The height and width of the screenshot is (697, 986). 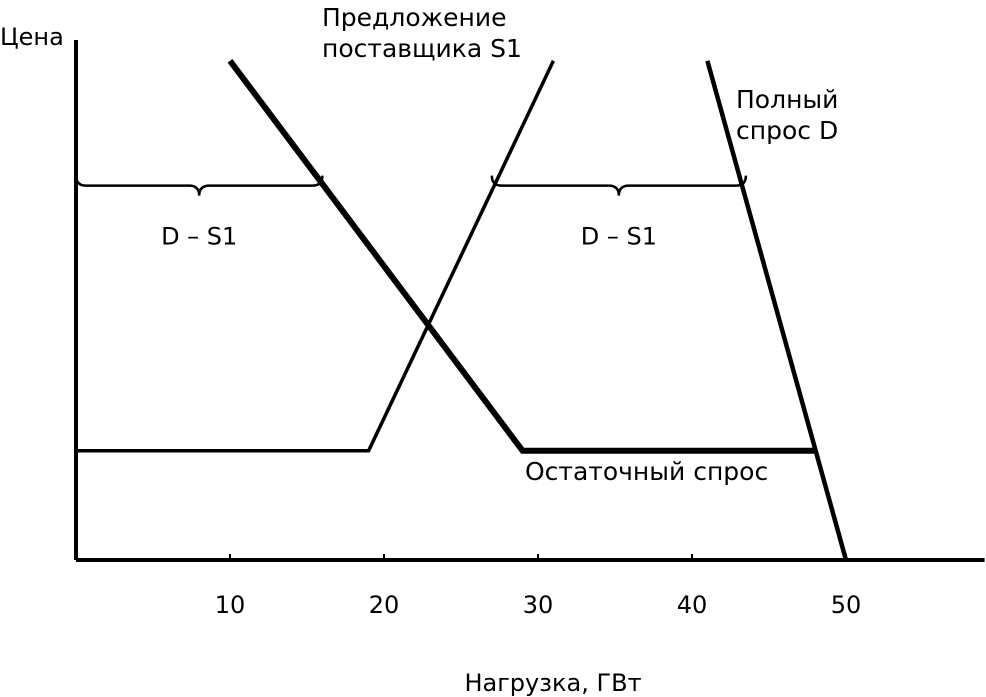 I want to click on x-tick-label: 30, so click(x=538, y=605).